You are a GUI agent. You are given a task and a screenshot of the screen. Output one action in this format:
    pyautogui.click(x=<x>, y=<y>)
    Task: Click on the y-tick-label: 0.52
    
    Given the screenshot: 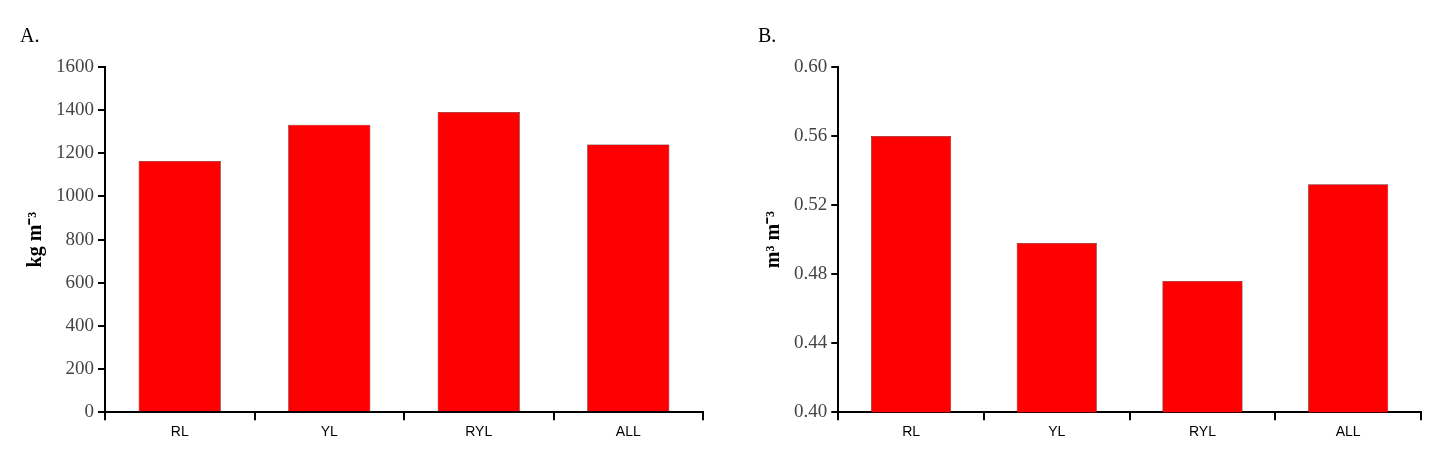 What is the action you would take?
    pyautogui.click(x=811, y=204)
    